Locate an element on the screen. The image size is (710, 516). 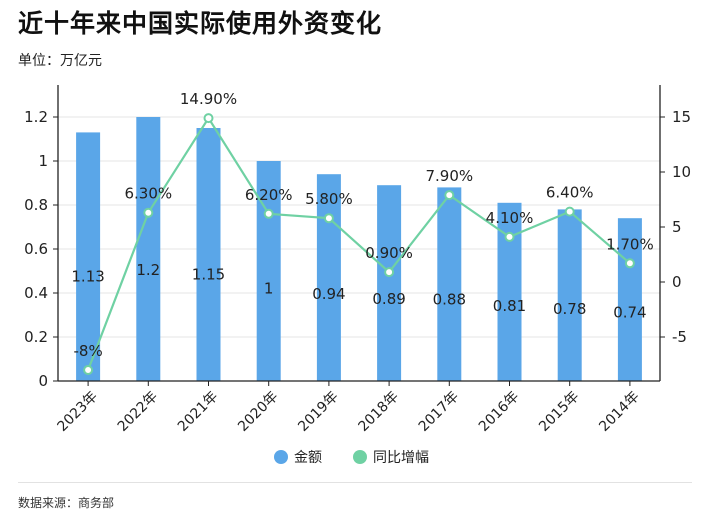
bar-value-label: 0.89 is located at coordinates (388, 299).